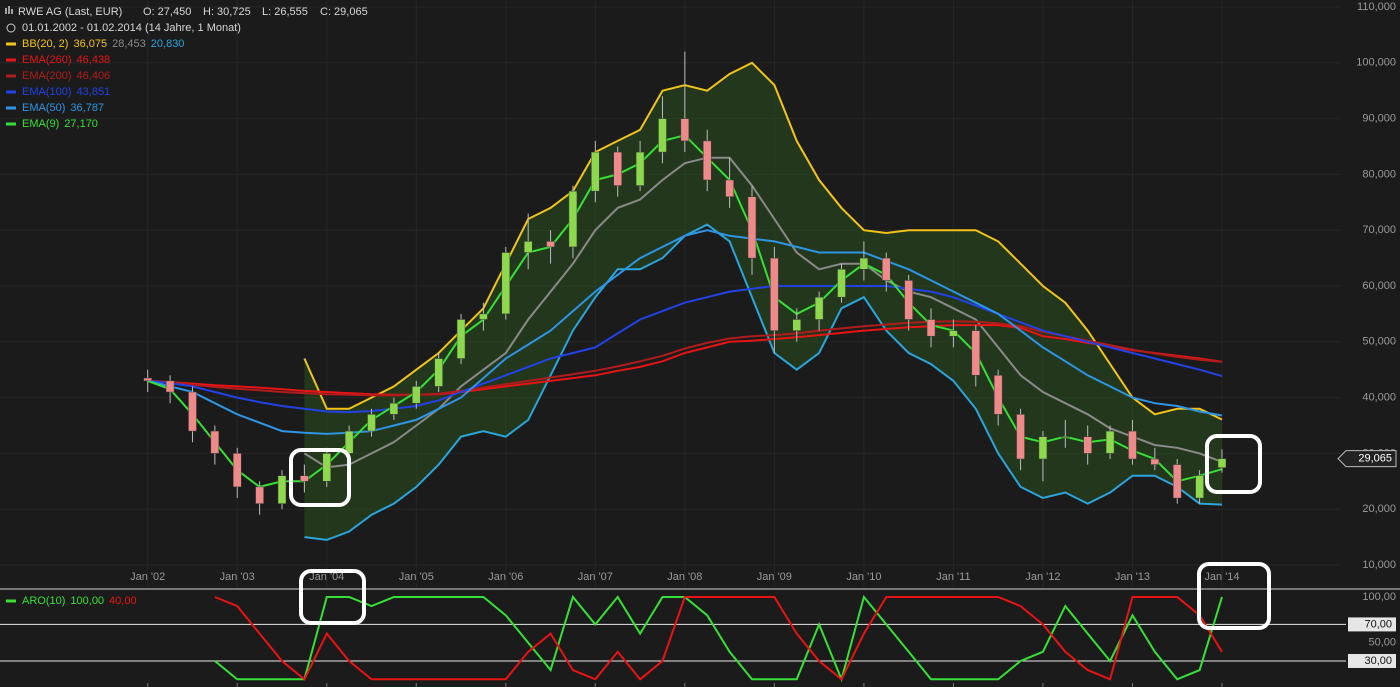 The height and width of the screenshot is (687, 1400). What do you see at coordinates (43, 108) in the screenshot?
I see `legend-name: EMA(50)` at bounding box center [43, 108].